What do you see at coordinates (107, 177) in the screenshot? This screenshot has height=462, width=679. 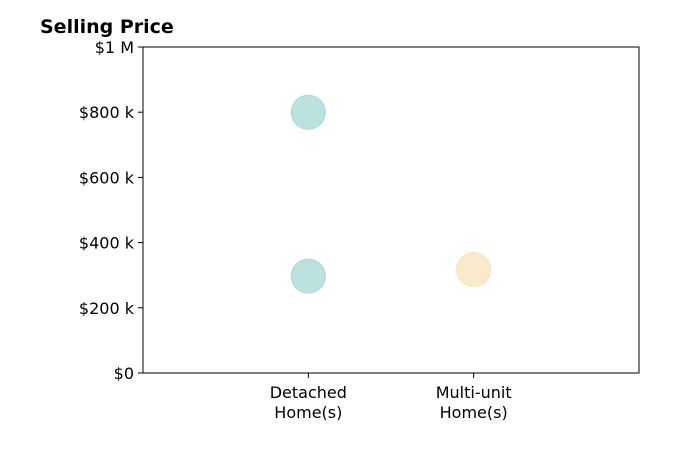 I see `y-tick-label: $600 k` at bounding box center [107, 177].